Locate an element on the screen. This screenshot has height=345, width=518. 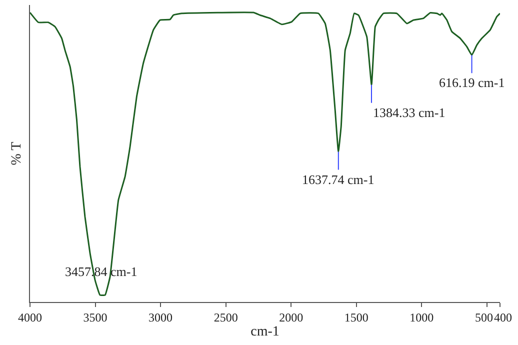
x-tick-label: 2000 is located at coordinates (291, 317).